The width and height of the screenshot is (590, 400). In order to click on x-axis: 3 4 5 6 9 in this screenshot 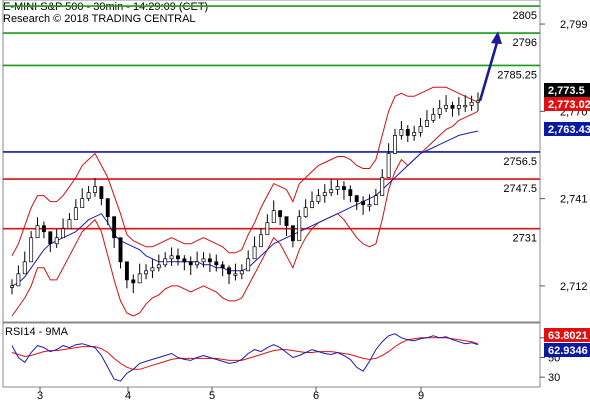, I will do `click(230, 393)`.